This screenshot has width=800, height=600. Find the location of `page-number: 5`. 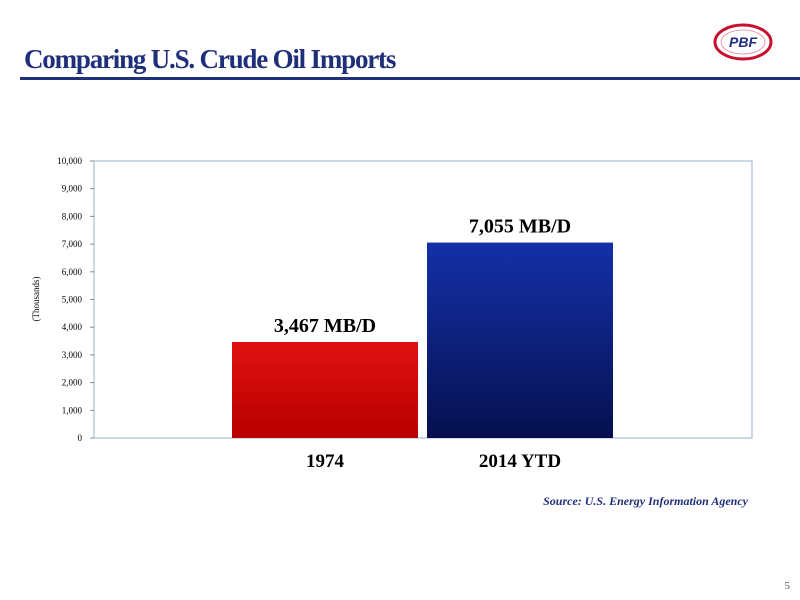

page-number: 5 is located at coordinates (787, 586).